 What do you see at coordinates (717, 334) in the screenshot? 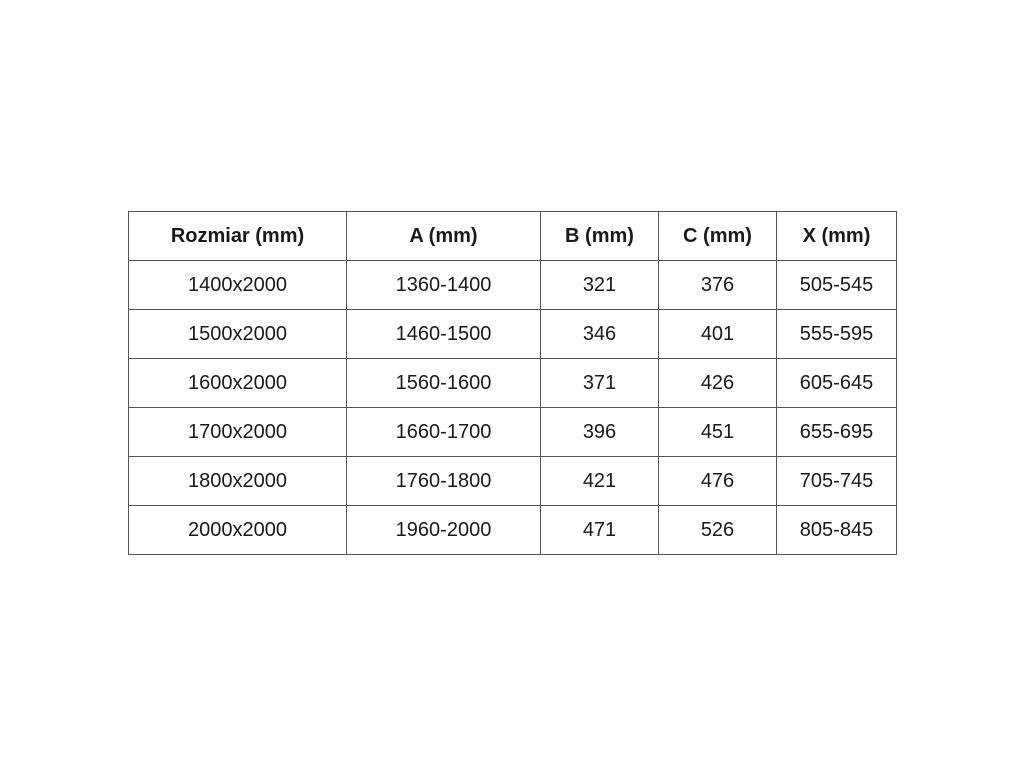
I see `cell-c: 401` at bounding box center [717, 334].